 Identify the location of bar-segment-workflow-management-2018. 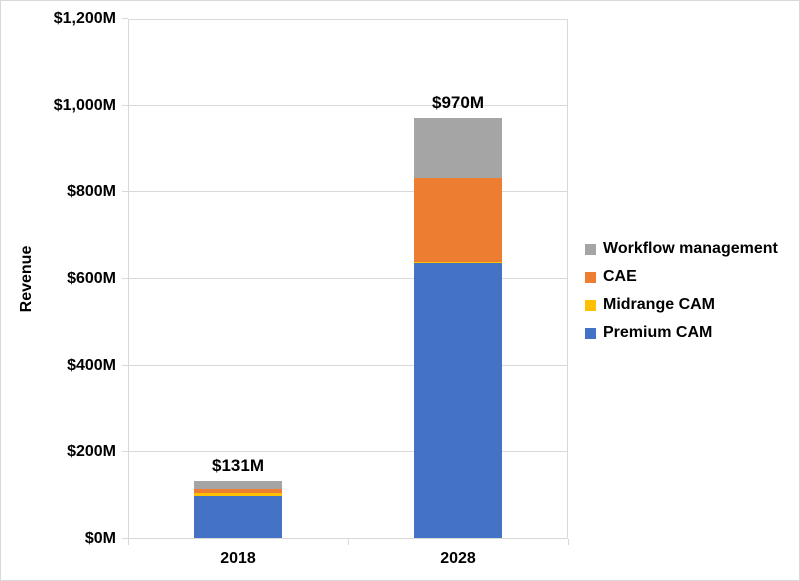
(238, 485).